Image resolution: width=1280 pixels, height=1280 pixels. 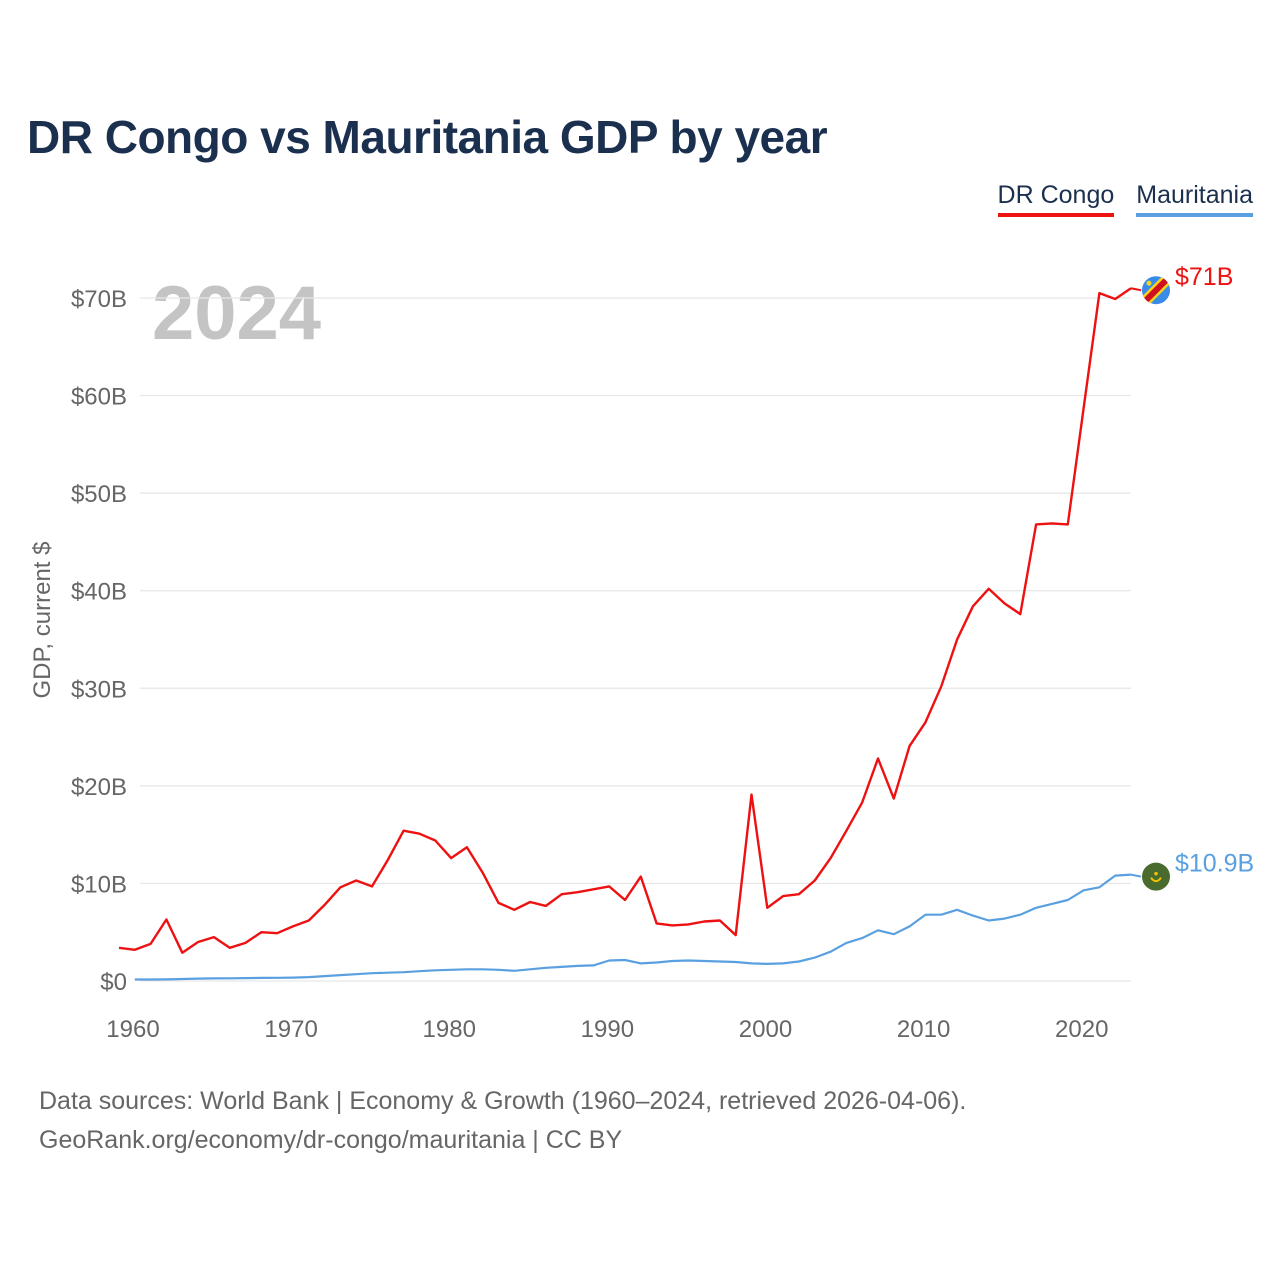 I want to click on y-axis-label: GDP, current $, so click(x=42, y=620).